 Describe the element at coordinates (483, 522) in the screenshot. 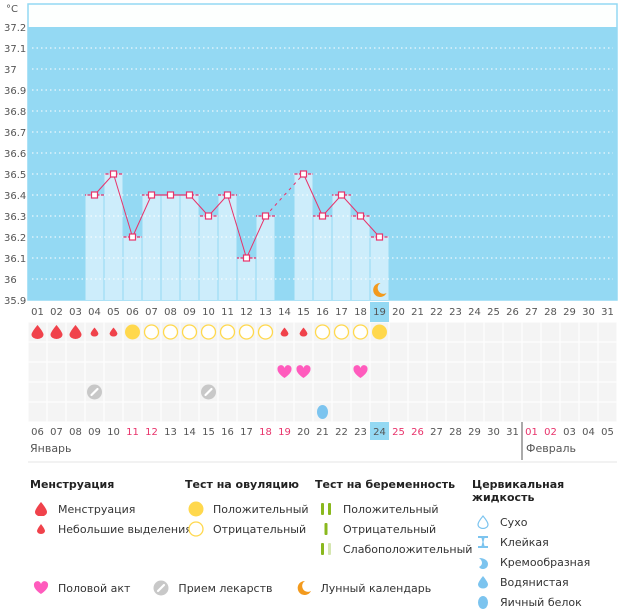

I see `dry-icon` at that location.